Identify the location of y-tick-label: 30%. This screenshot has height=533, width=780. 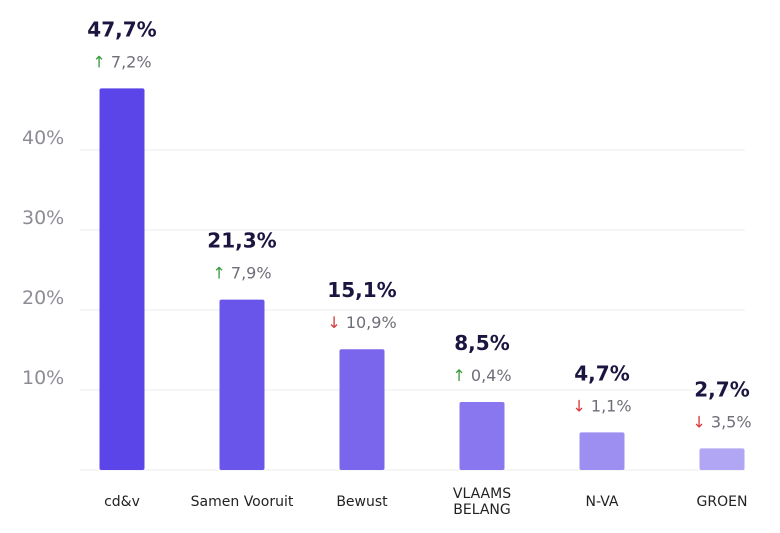
(43, 218).